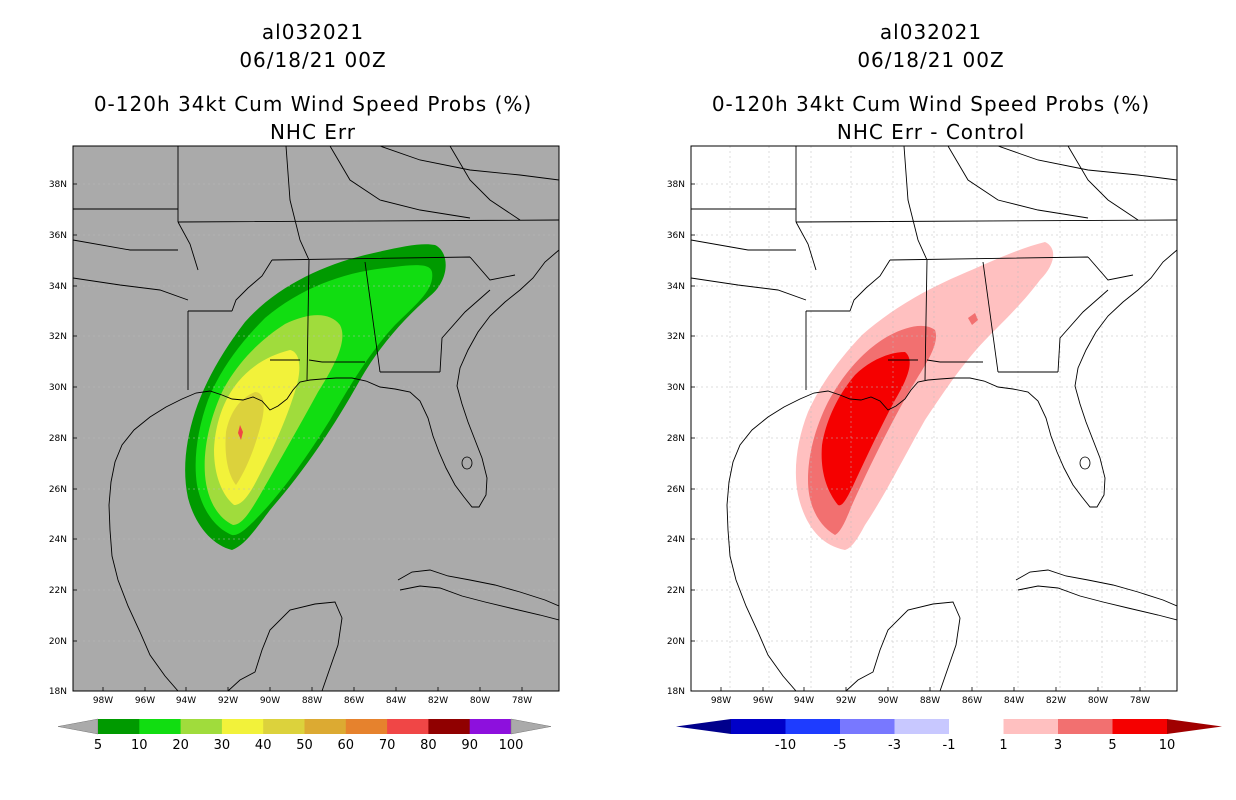 This screenshot has height=800, width=1236. What do you see at coordinates (313, 104) in the screenshot?
I see `left-title: 0-120h 34kt Cum Wind Speed Probs (%)` at bounding box center [313, 104].